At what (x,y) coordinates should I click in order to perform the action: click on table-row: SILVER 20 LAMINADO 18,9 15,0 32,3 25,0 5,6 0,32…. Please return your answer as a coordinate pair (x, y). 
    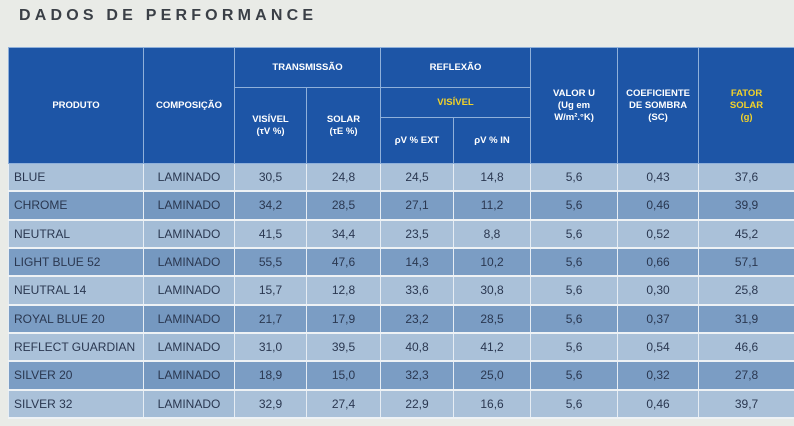
    Looking at the image, I should click on (401, 376).